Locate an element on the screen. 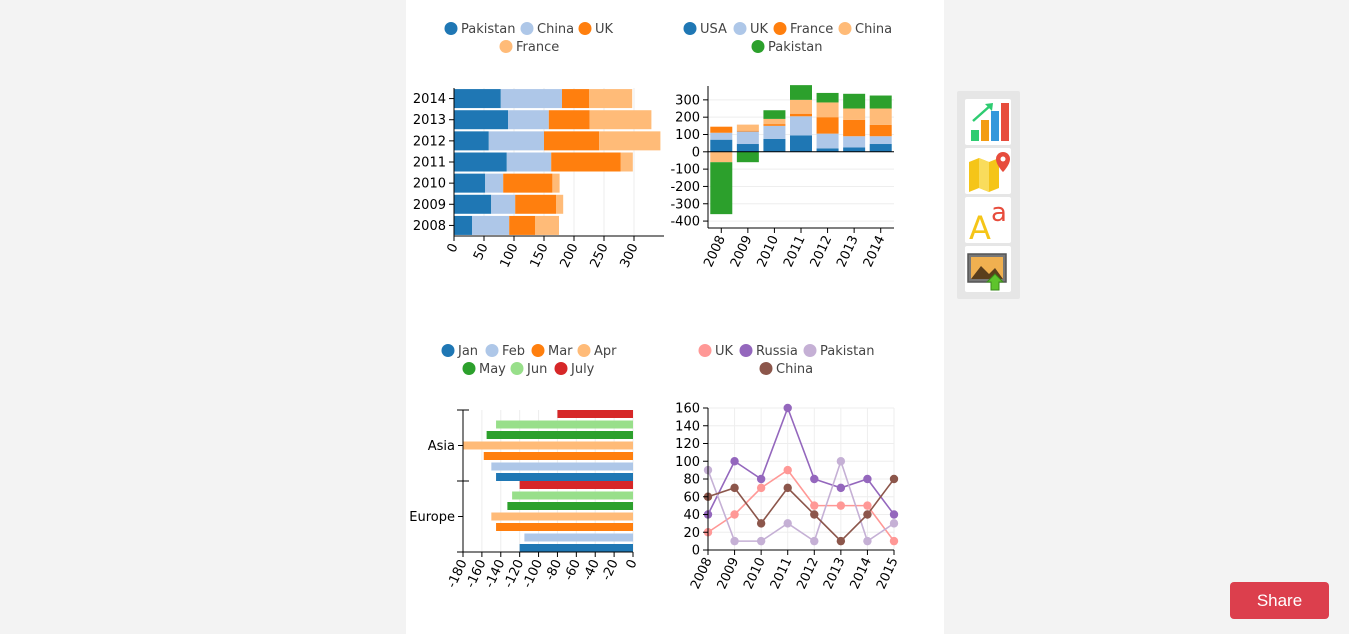  x-tick-label: -80 is located at coordinates (554, 570).